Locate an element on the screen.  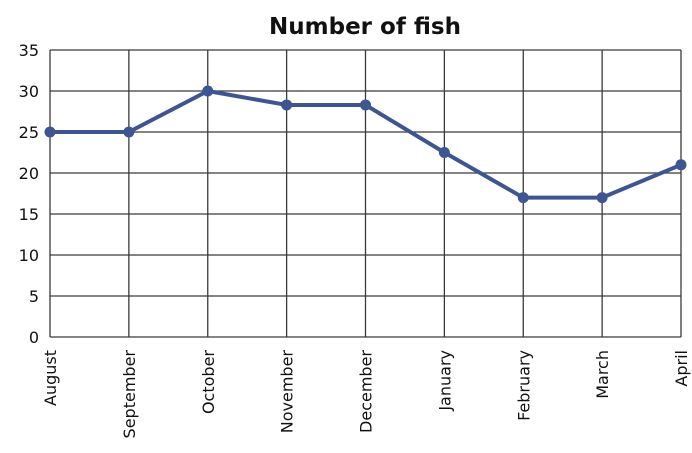
y-axis-tick-labels: 0 5 10 15 20 25 30 35 is located at coordinates (29, 194).